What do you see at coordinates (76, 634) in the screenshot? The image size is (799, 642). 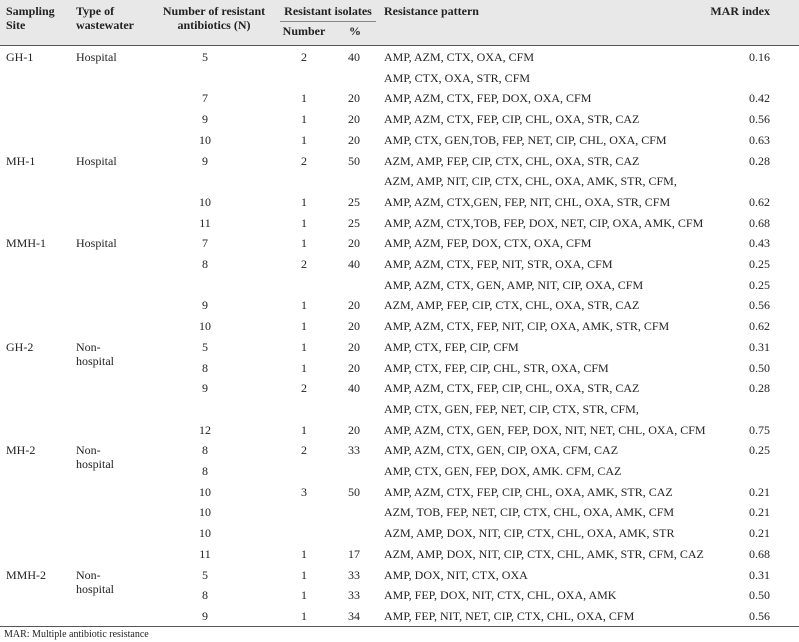 I see `footnote: MAR: Multiple antibiotic resistance` at bounding box center [76, 634].